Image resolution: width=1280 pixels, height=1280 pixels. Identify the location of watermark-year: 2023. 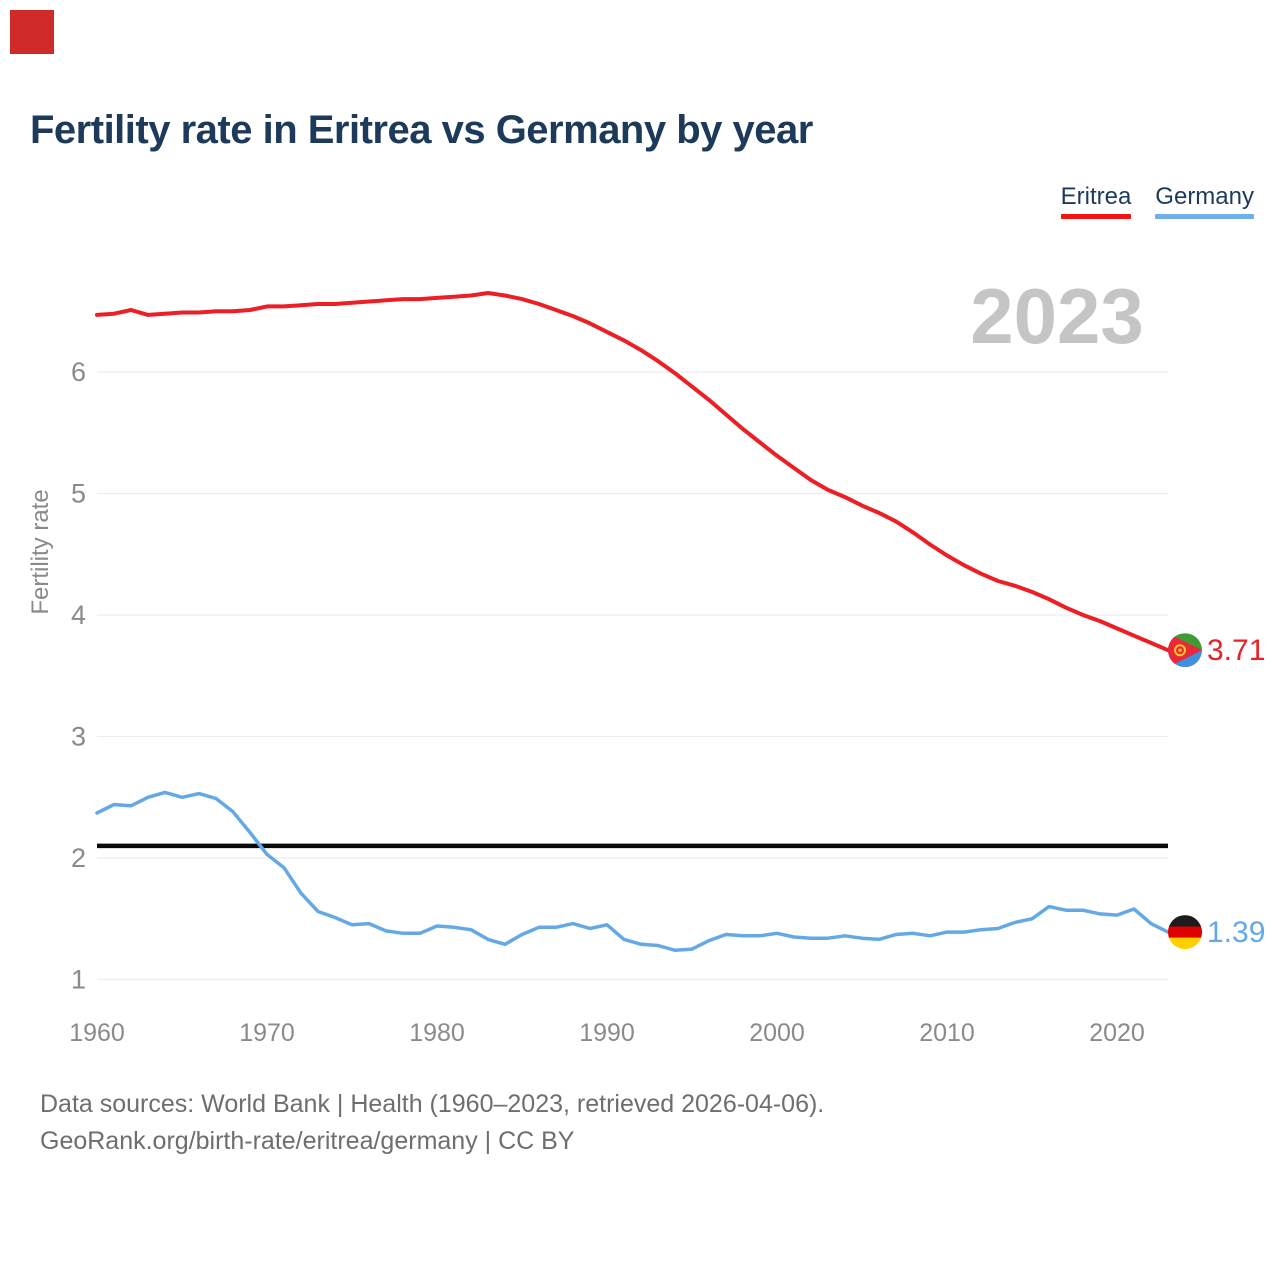
(1057, 316).